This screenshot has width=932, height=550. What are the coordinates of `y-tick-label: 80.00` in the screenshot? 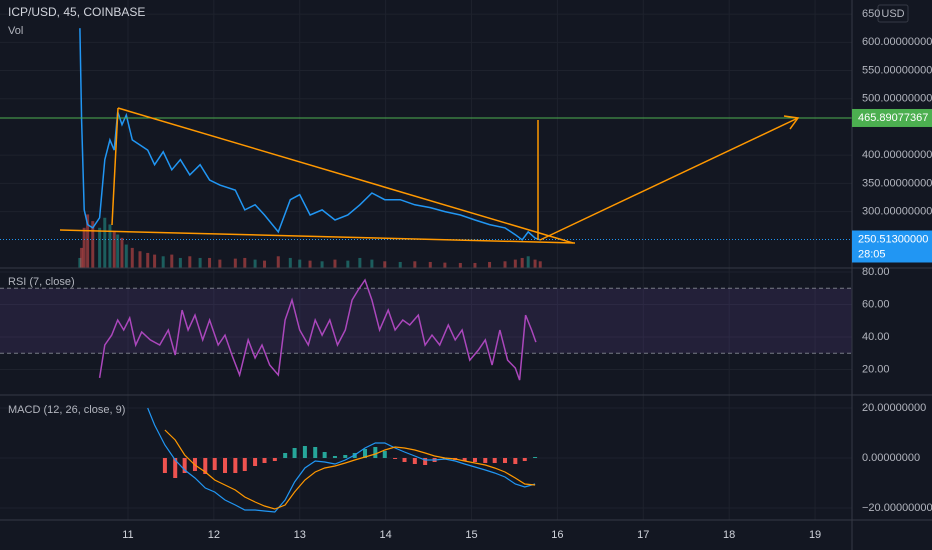 It's located at (876, 272).